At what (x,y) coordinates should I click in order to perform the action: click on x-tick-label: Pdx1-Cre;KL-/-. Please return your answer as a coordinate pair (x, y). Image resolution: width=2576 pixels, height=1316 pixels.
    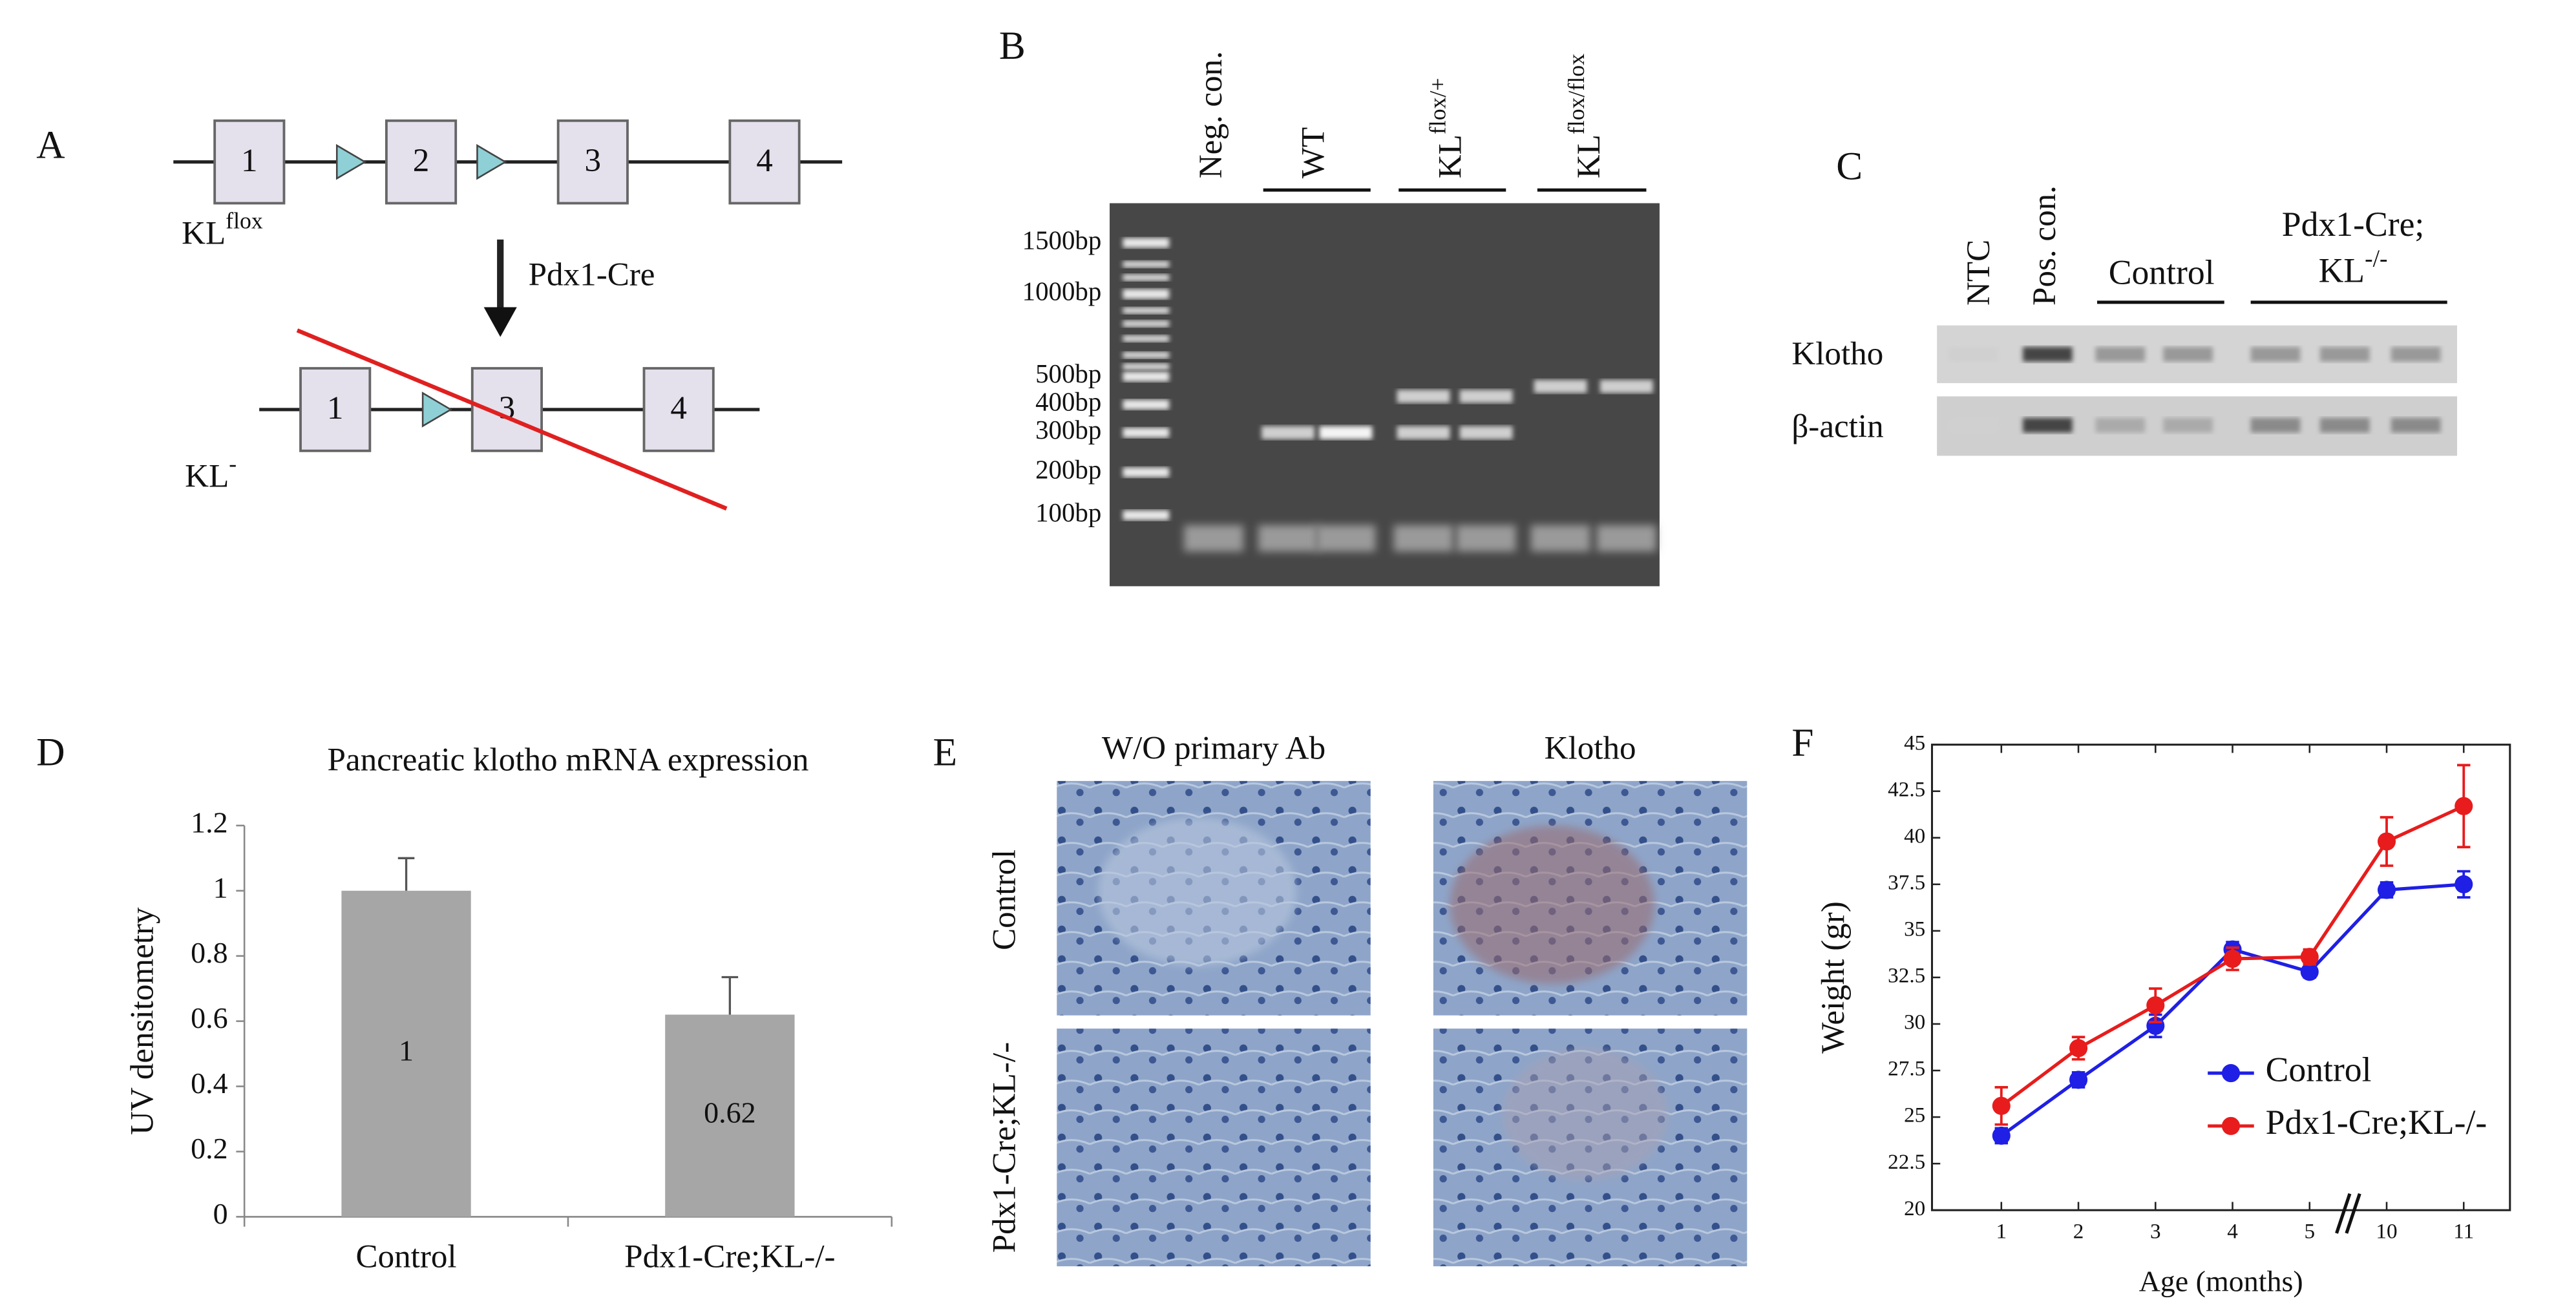
    Looking at the image, I should click on (729, 1256).